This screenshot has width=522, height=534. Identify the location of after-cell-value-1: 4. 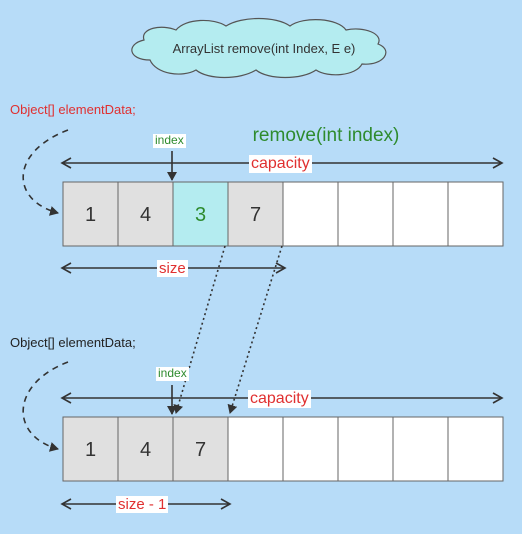
(145, 450).